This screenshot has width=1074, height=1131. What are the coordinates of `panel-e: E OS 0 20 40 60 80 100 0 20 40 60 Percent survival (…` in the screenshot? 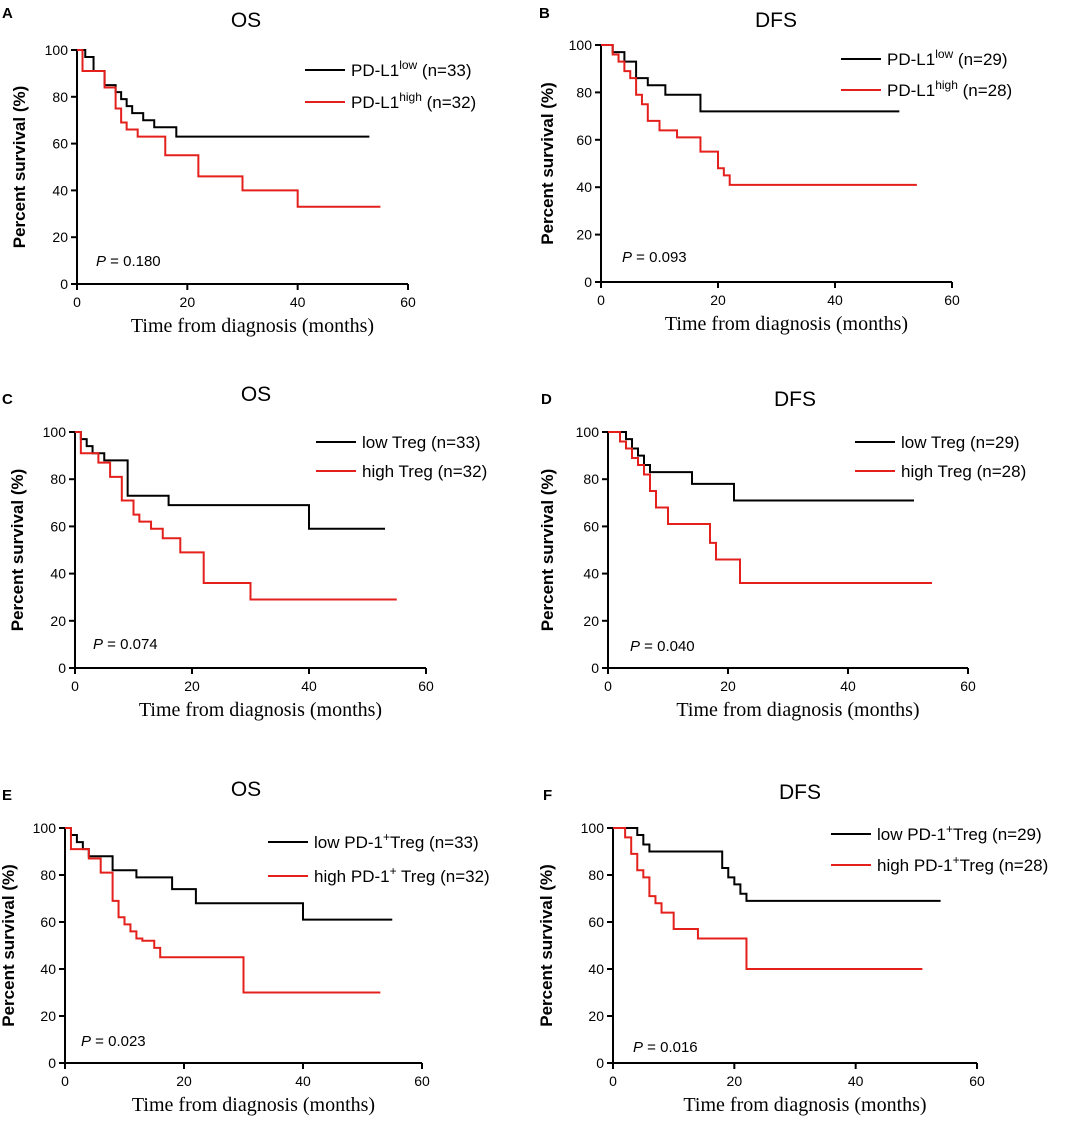 It's located at (245, 947).